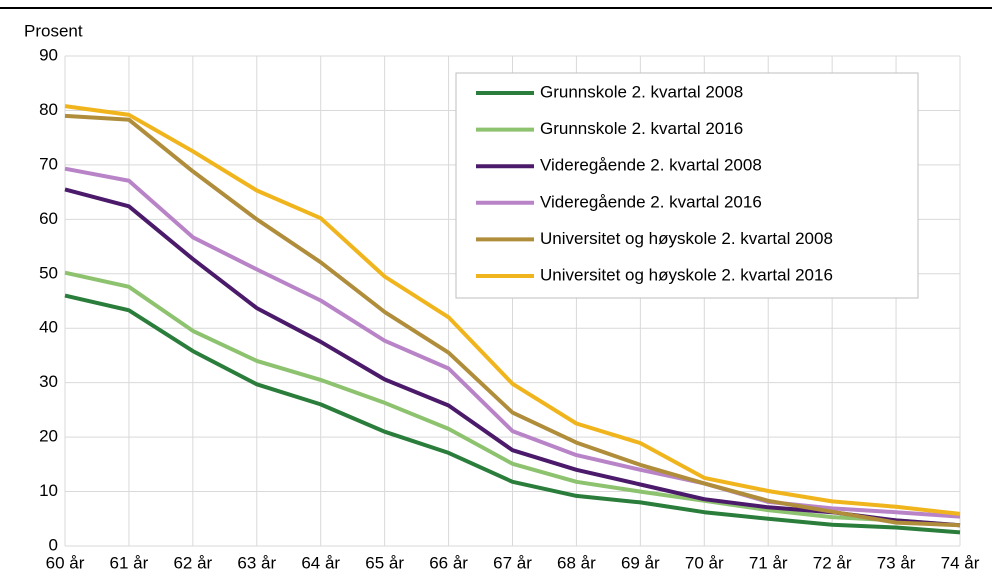 This screenshot has width=992, height=587. What do you see at coordinates (384, 562) in the screenshot?
I see `x-tick-label: 65 år` at bounding box center [384, 562].